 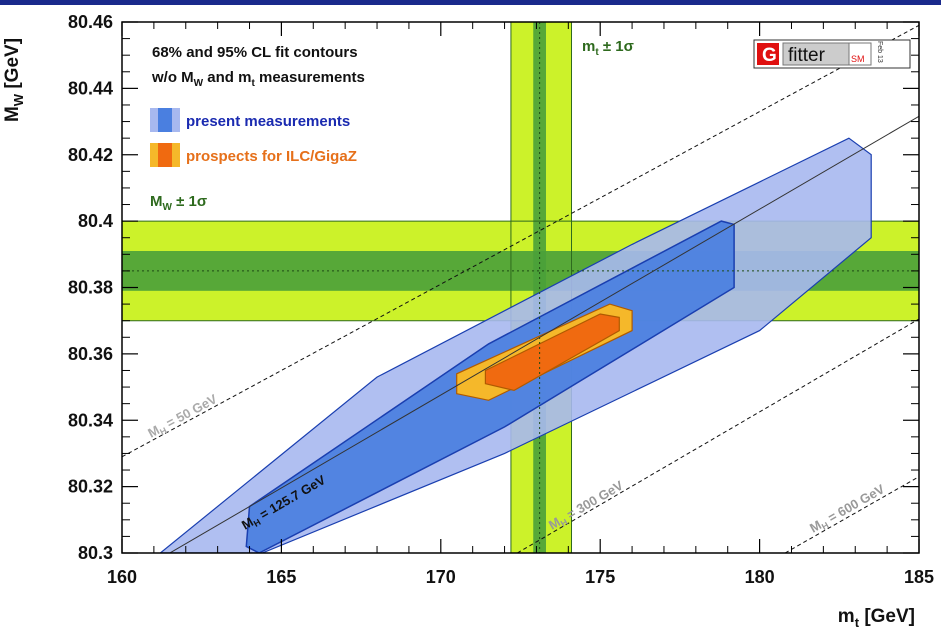 What do you see at coordinates (858, 59) in the screenshot?
I see `svg-text: SM` at bounding box center [858, 59].